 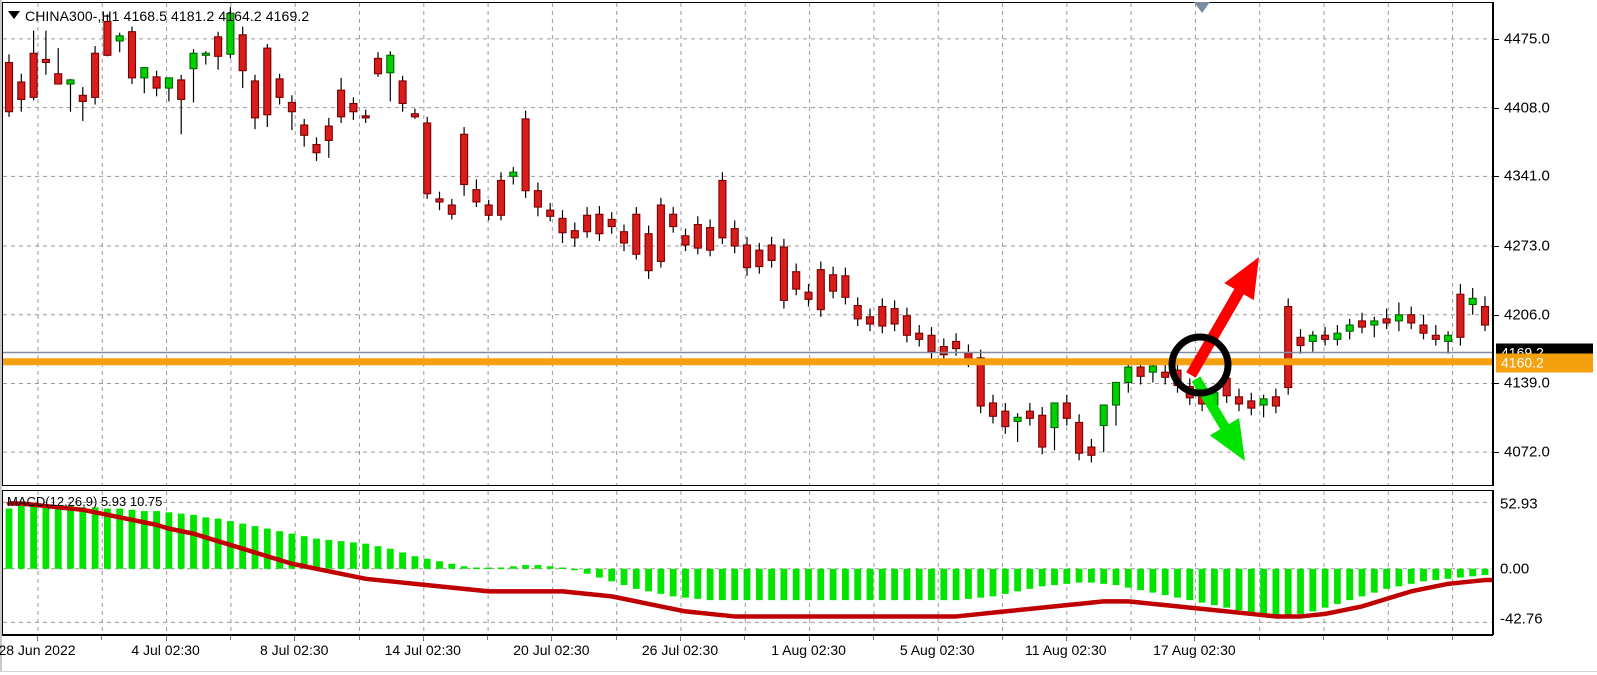 I want to click on chart-title: CHINA300-,H1 4168.5 4181.2 4164.2 4169.2, so click(x=167, y=16).